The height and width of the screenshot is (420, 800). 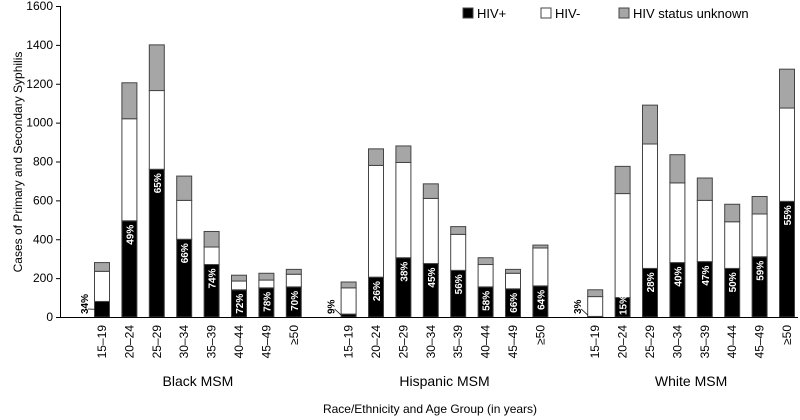 I want to click on pct-label: 15%, so click(x=624, y=305).